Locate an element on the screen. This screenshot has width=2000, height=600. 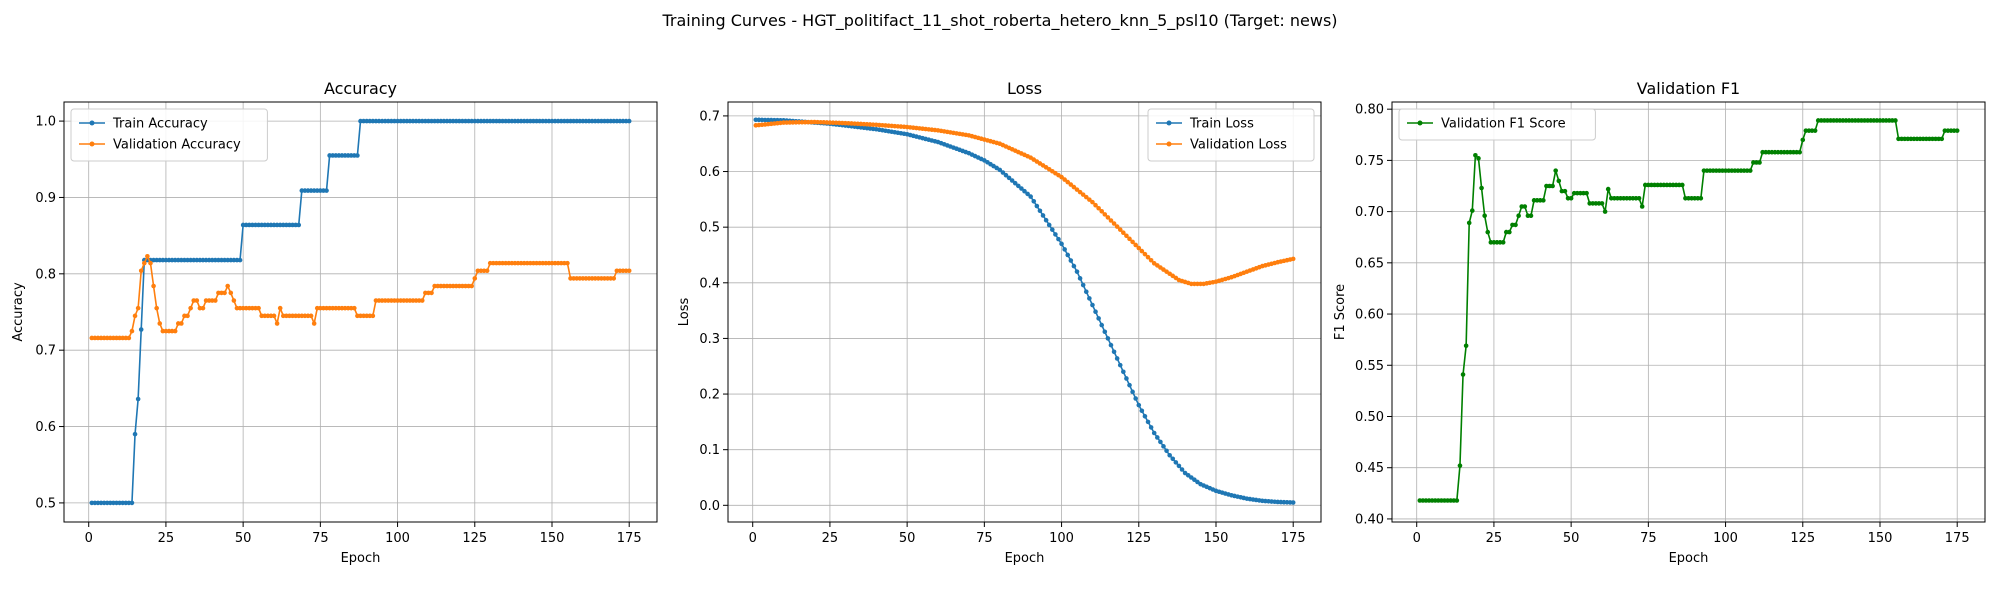
x-tick-label: 175 is located at coordinates (1293, 538).